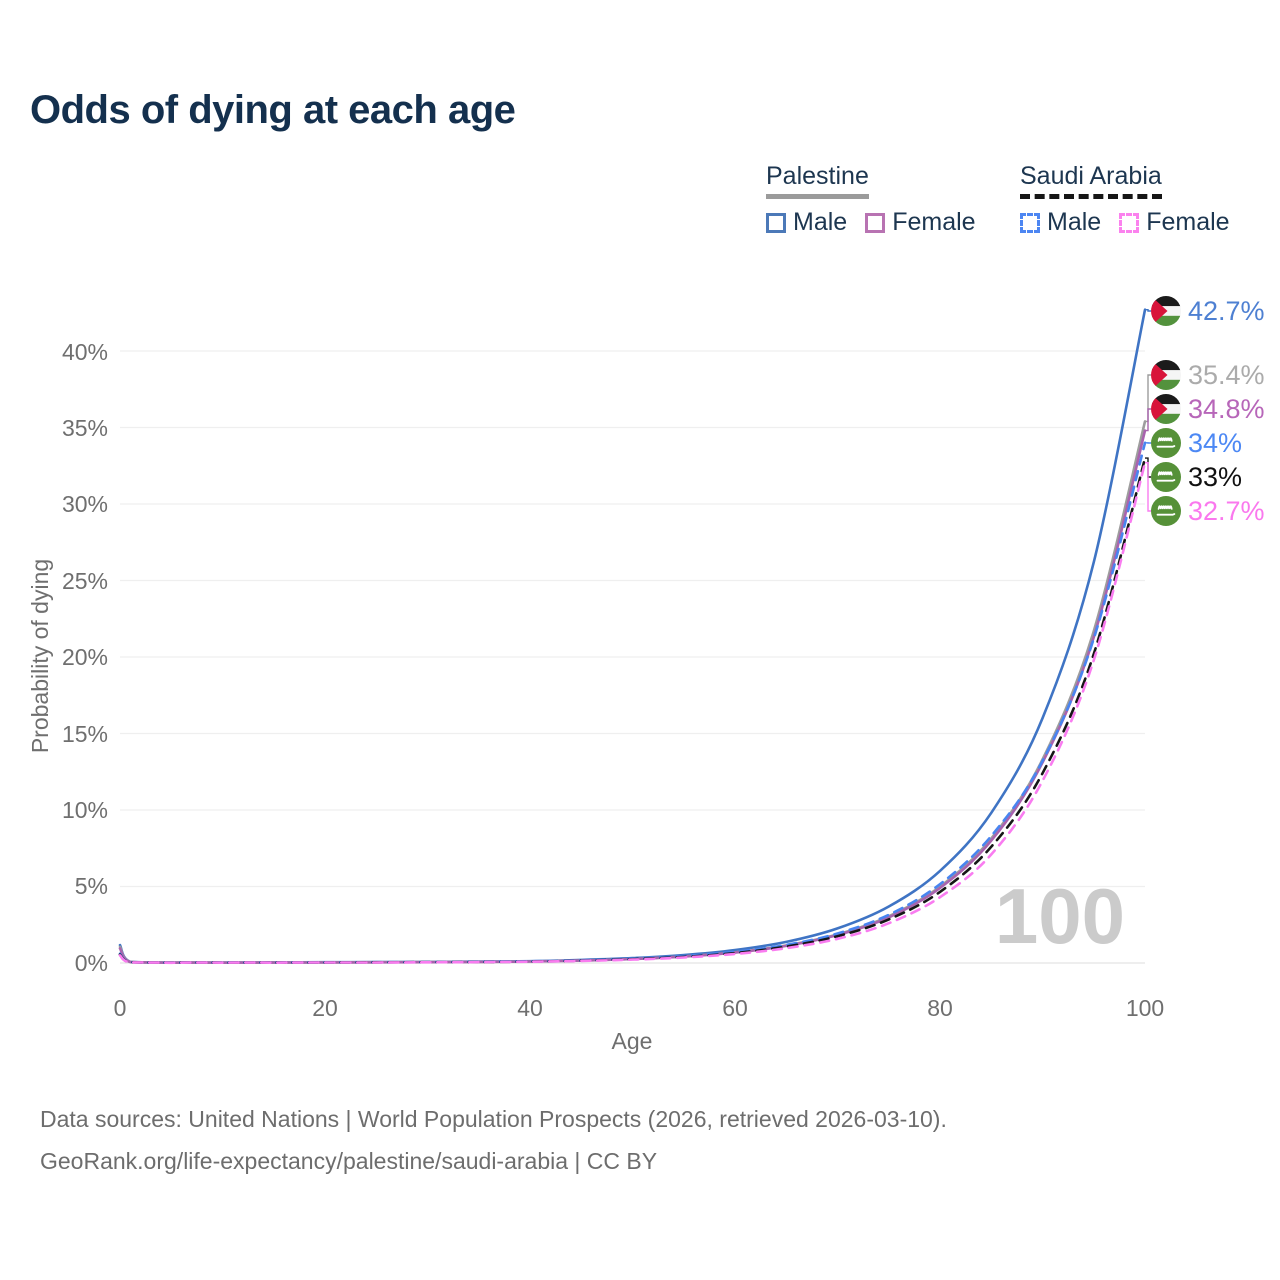  I want to click on y-tick: 20%, so click(85, 657).